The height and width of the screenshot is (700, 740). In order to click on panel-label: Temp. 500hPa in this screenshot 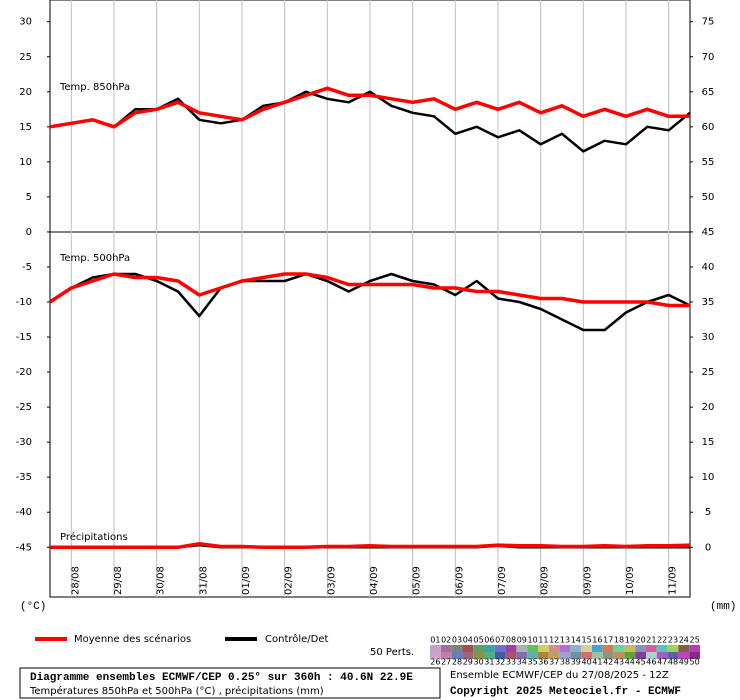, I will do `click(94, 258)`.